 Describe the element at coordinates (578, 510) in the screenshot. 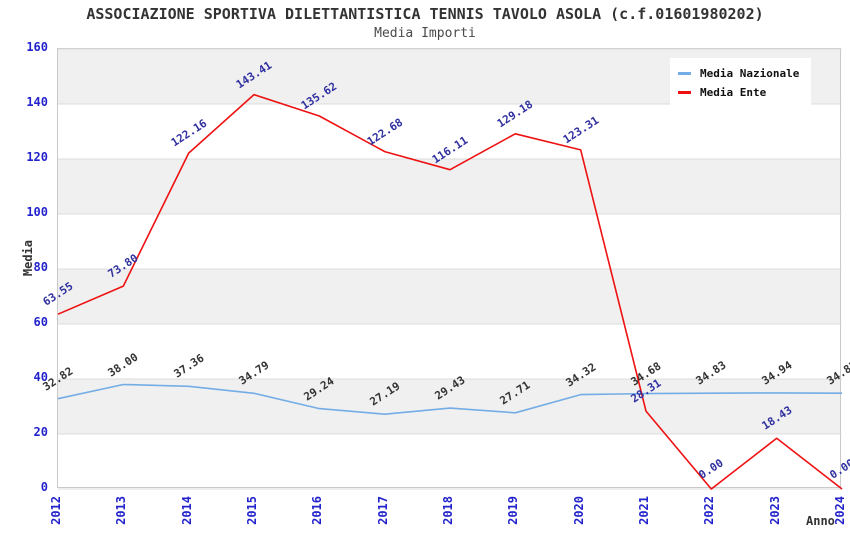

I see `x-tick-label: 2020` at that location.